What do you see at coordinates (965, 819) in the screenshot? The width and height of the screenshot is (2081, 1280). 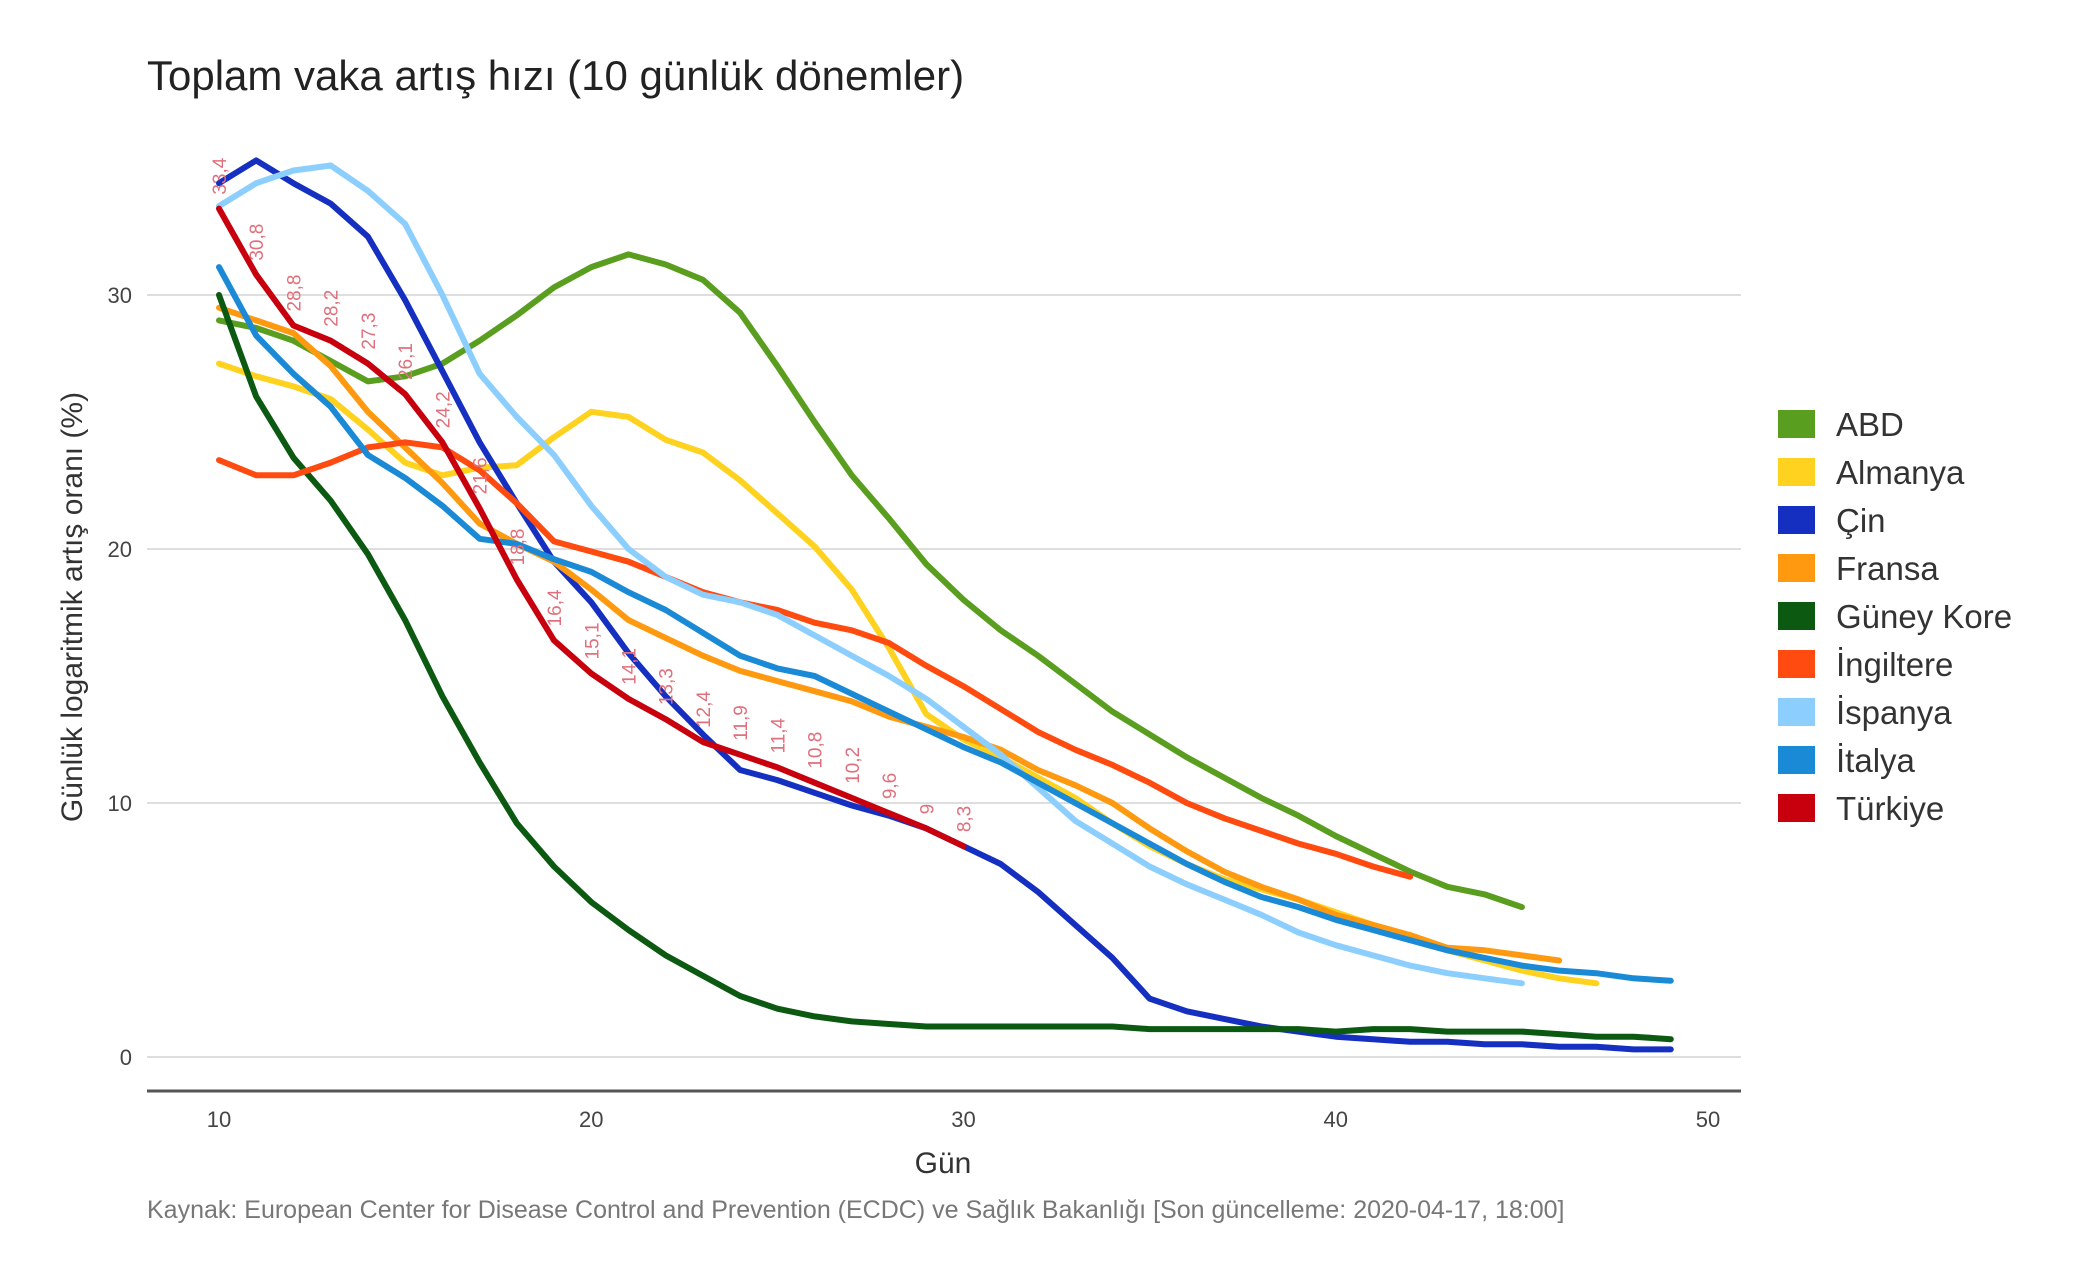 I see `data-label: 8,3` at bounding box center [965, 819].